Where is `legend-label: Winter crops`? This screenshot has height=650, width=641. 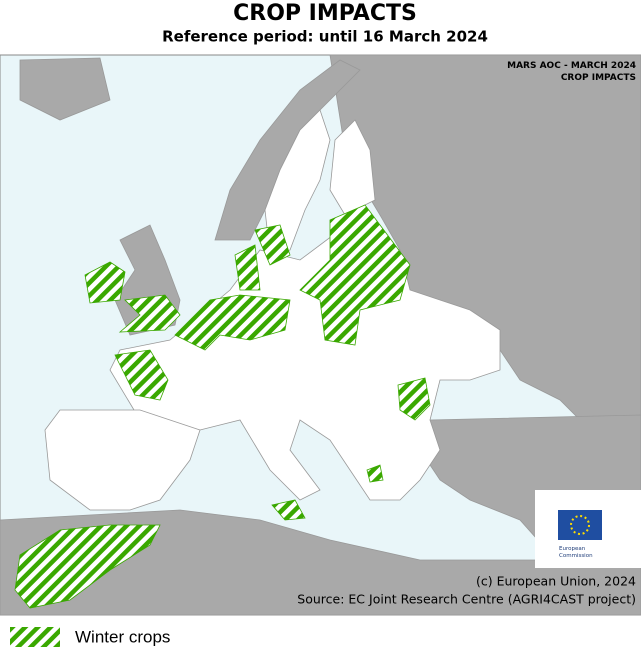 legend-label: Winter crops is located at coordinates (122, 636).